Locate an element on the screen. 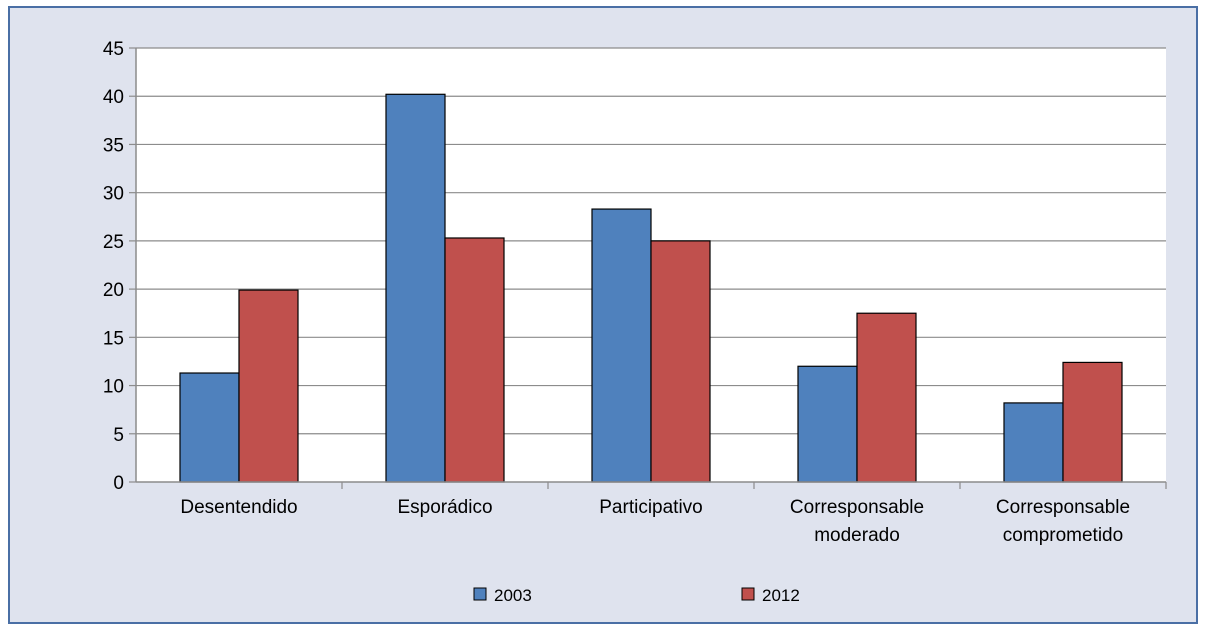  y-tick-label: 35 is located at coordinates (113, 145).